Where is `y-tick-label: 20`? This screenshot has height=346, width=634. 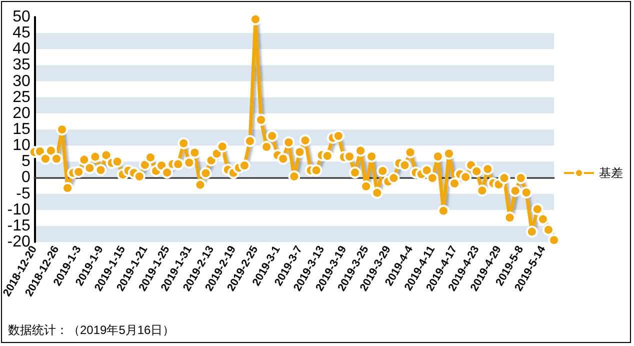 y-tick-label: 20 is located at coordinates (21, 113).